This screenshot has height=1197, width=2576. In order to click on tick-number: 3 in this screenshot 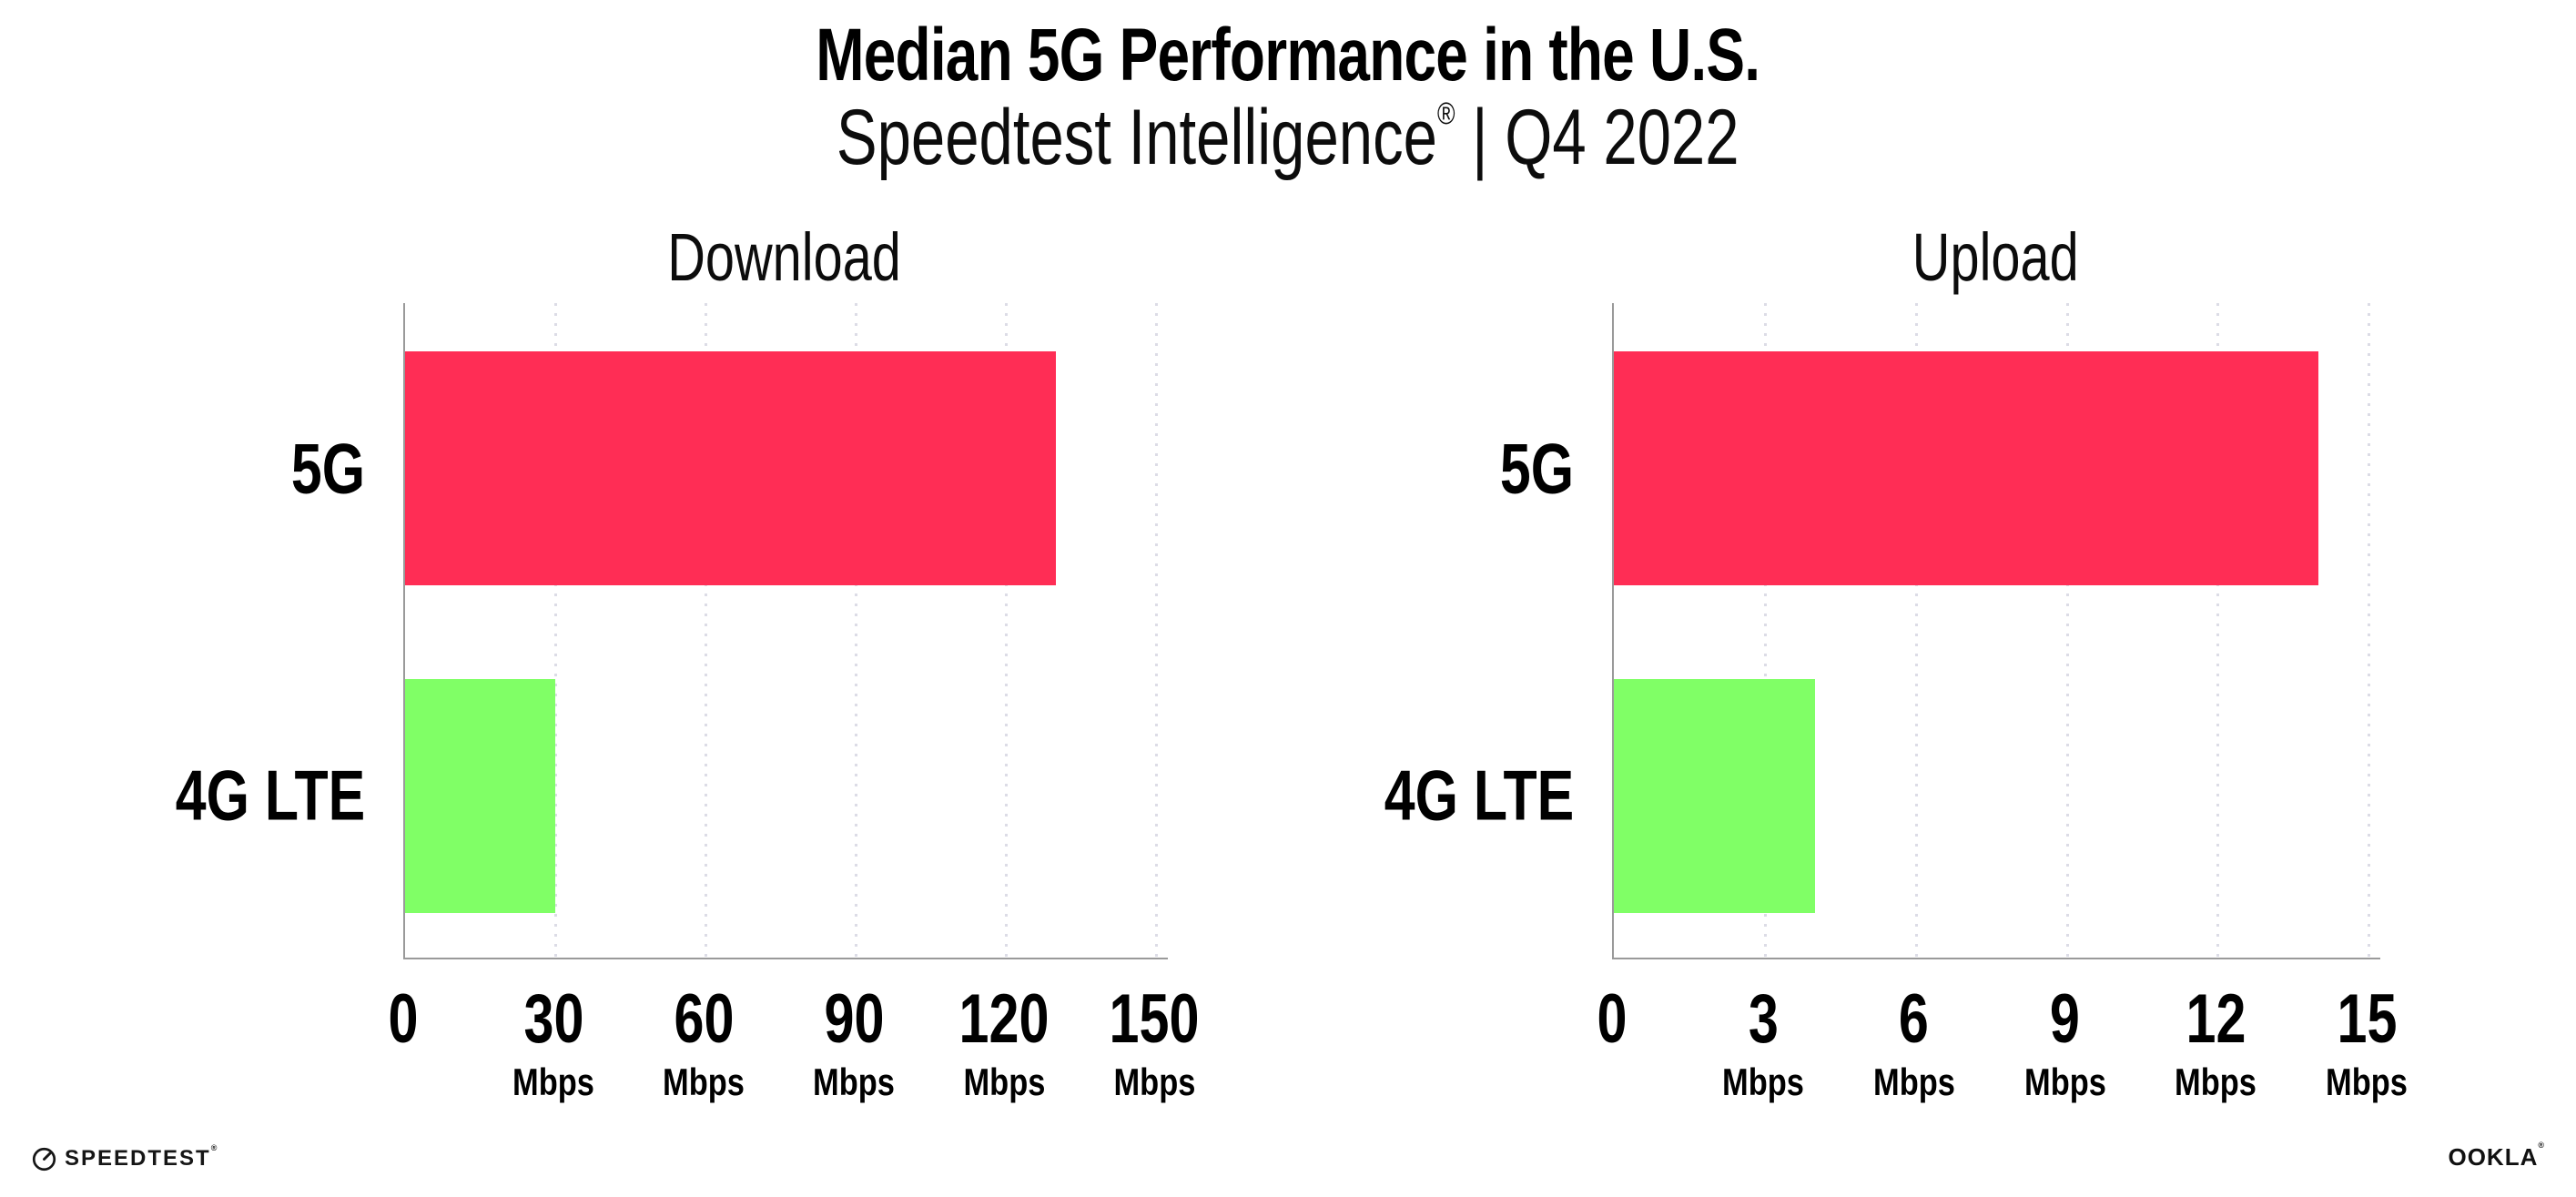, I will do `click(1763, 1019)`.